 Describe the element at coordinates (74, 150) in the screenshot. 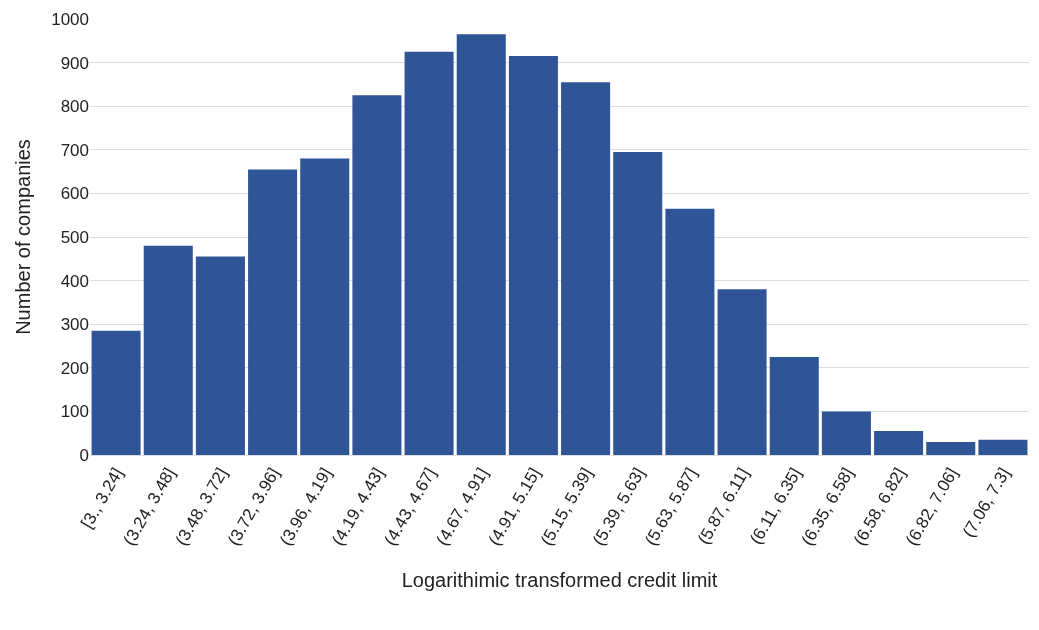

I see `y-tick-label: 700` at that location.